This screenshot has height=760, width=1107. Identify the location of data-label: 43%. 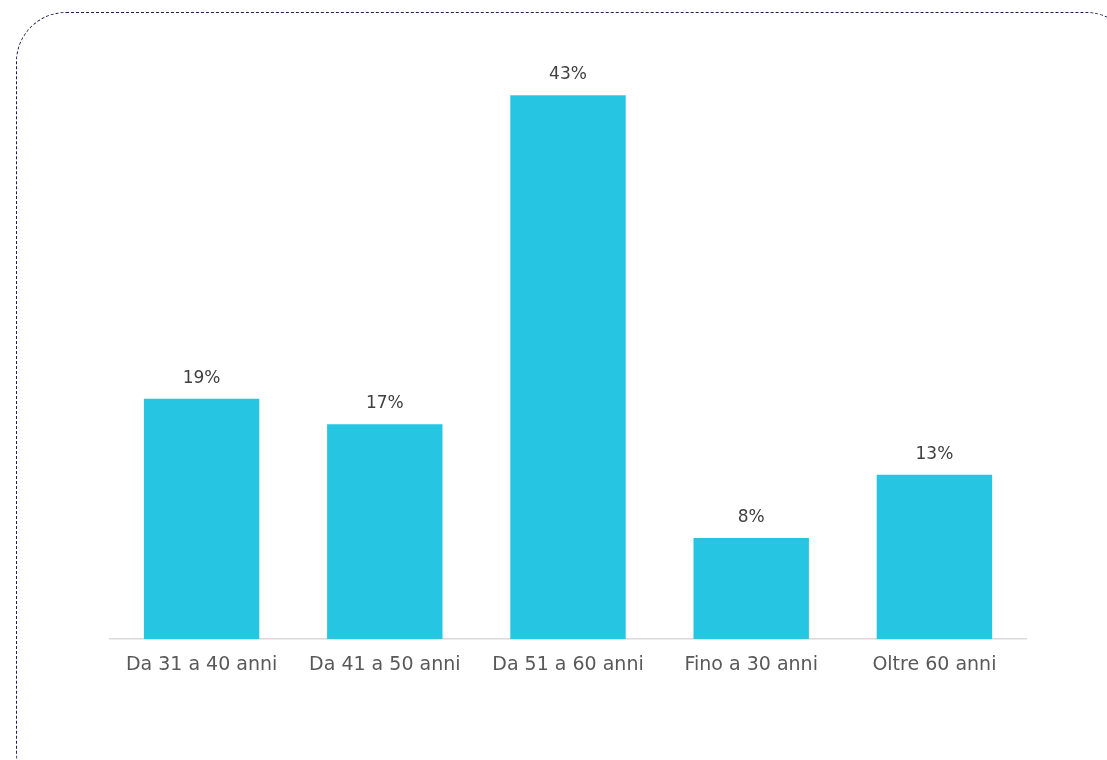
(568, 73).